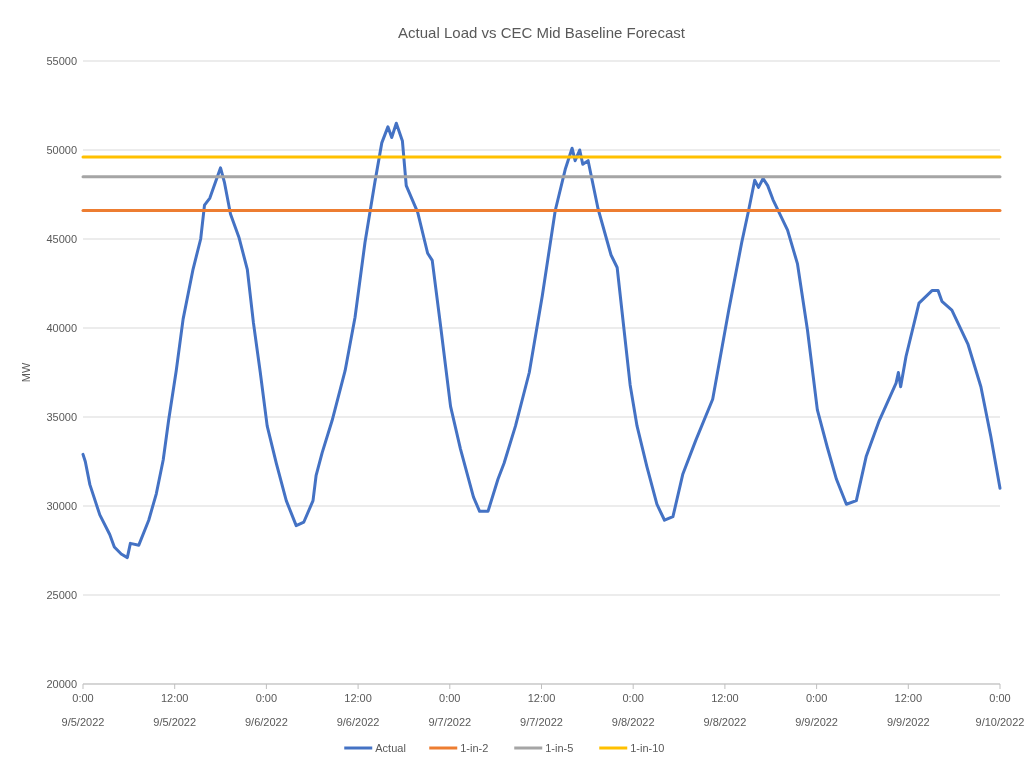 This screenshot has width=1035, height=767. I want to click on x-tick-label: 12:00 9/9/2022, so click(908, 710).